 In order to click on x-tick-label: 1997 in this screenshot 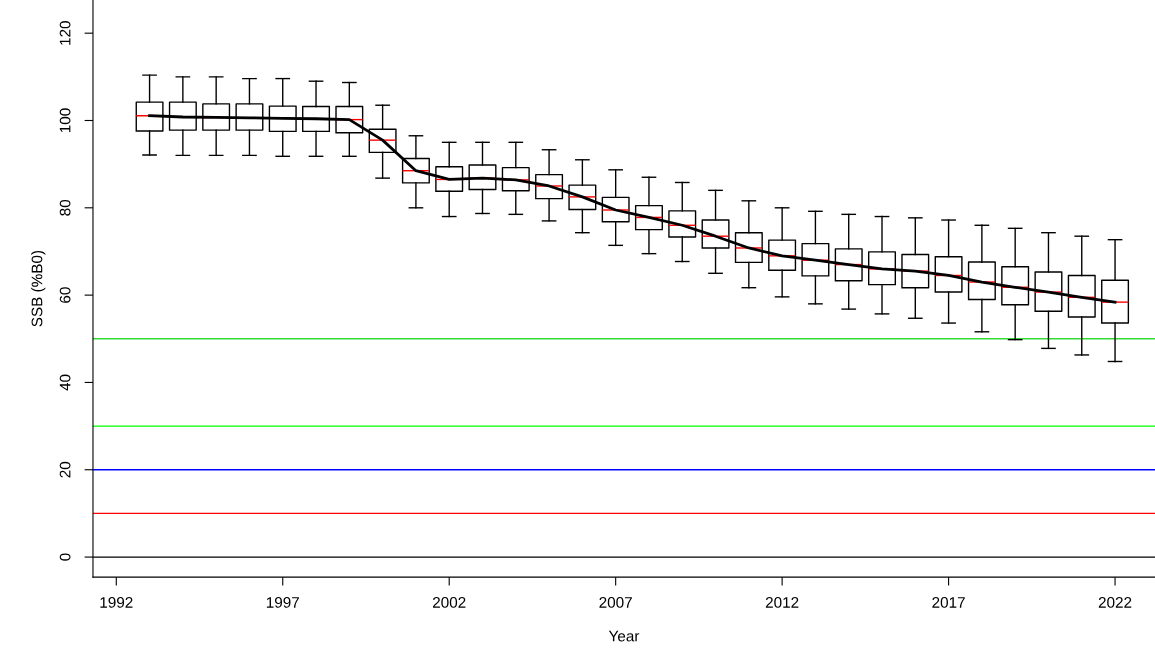, I will do `click(282, 602)`.